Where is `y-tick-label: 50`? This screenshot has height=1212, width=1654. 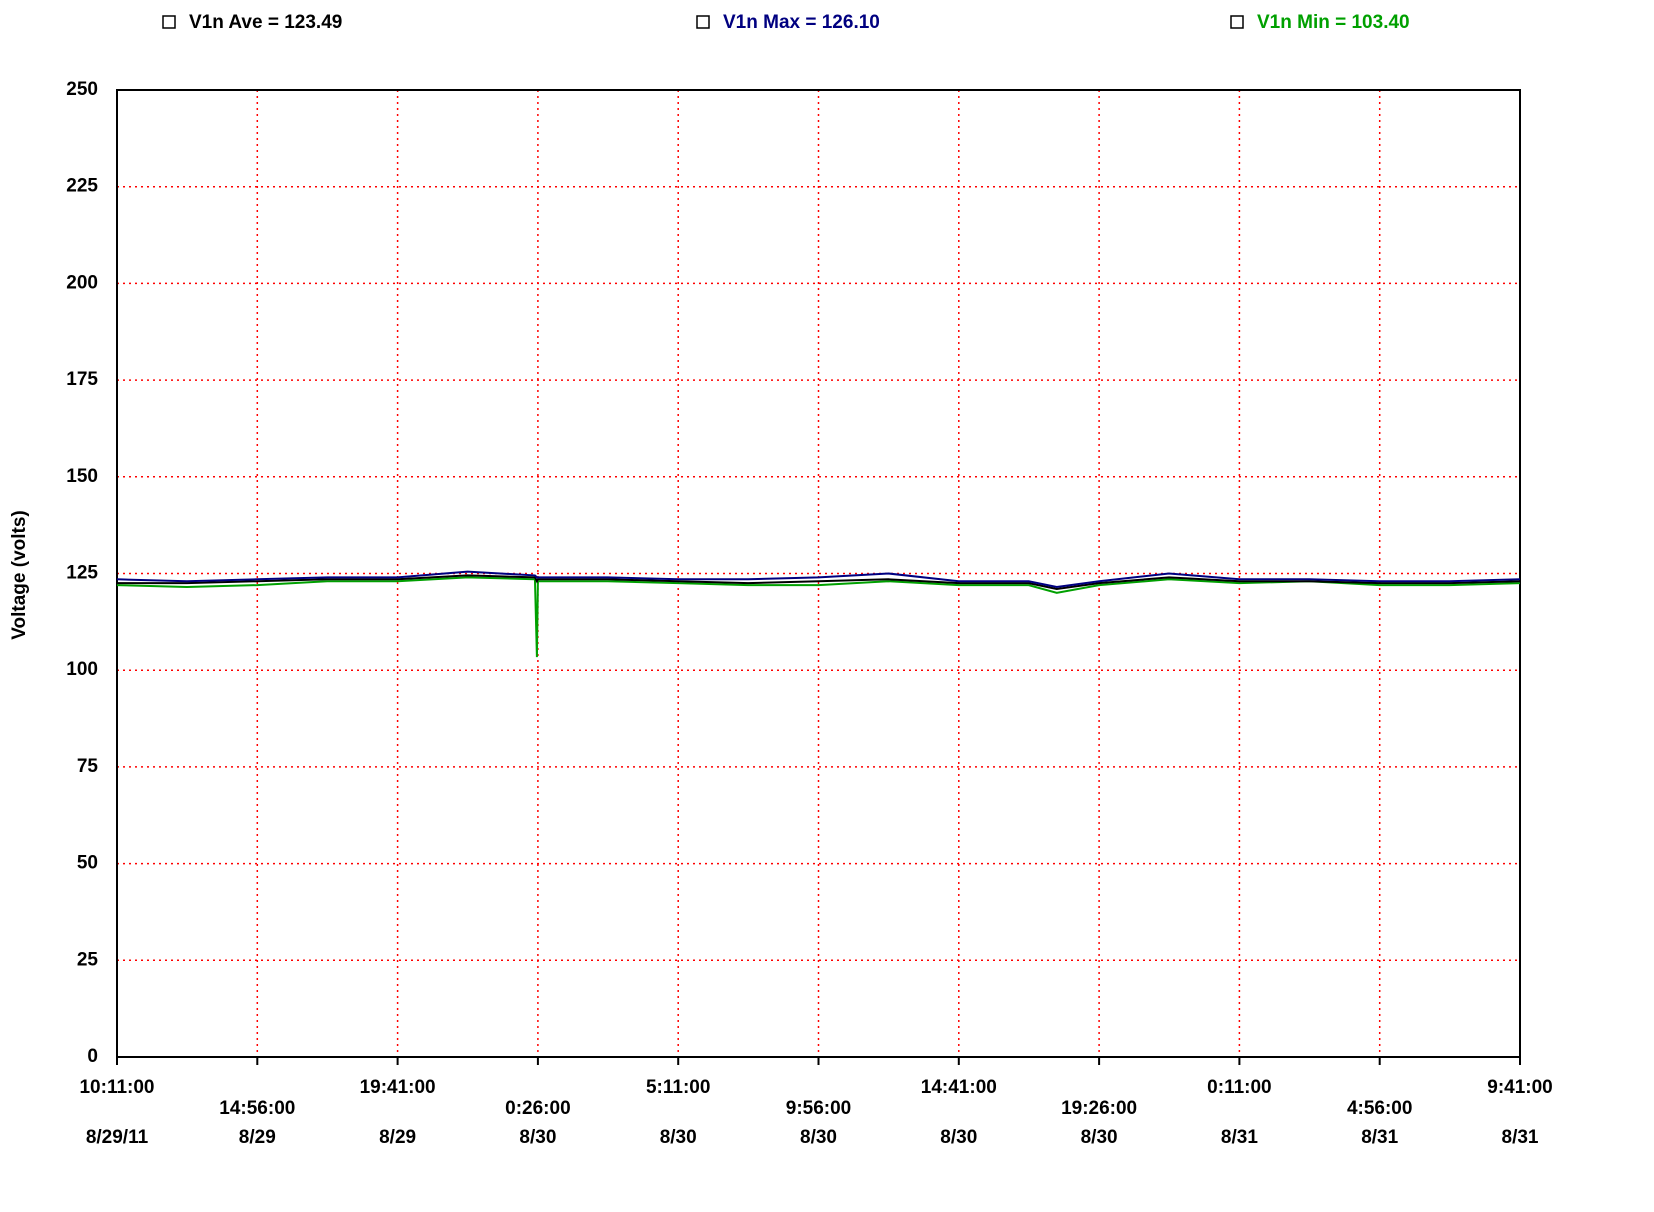 y-tick-label: 50 is located at coordinates (87, 863).